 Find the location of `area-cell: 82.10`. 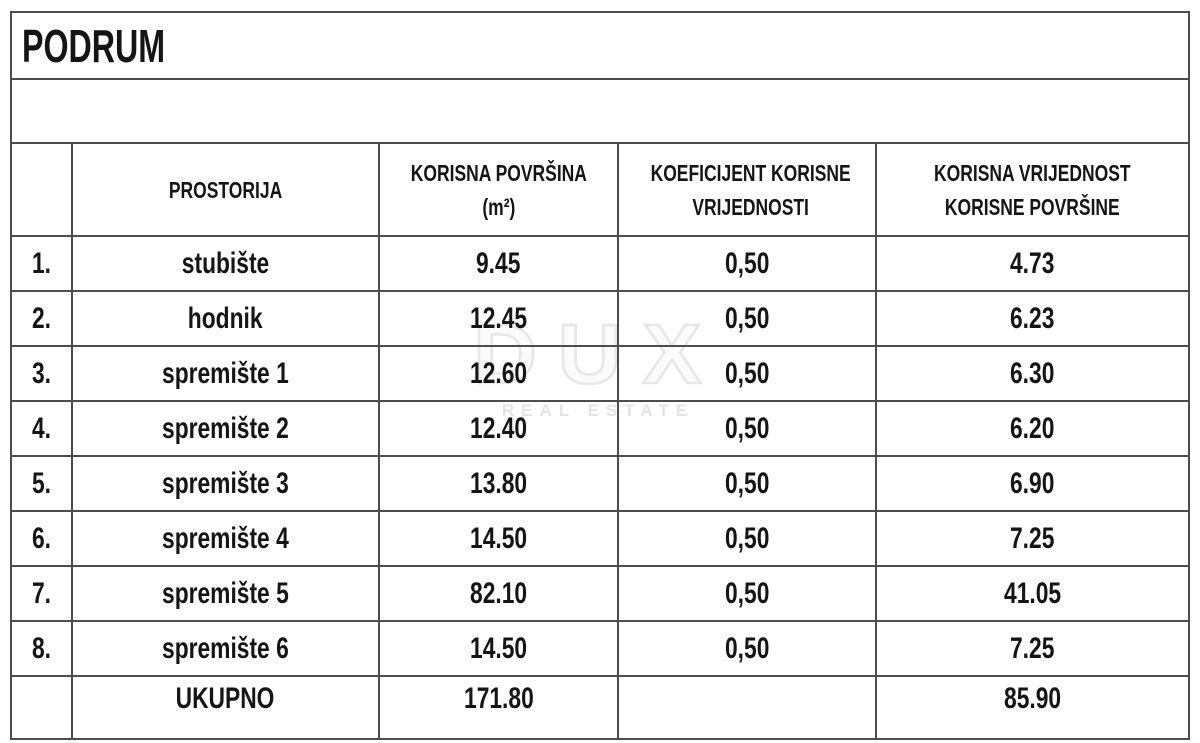

area-cell: 82.10 is located at coordinates (498, 593).